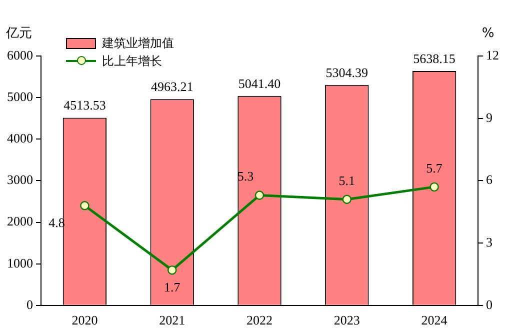 This screenshot has width=510, height=336. What do you see at coordinates (20, 96) in the screenshot?
I see `y-tick-label: 5000` at bounding box center [20, 96].